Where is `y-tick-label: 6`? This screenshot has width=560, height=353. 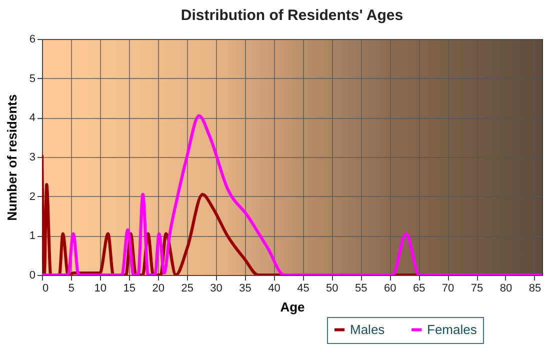 y-tick-label: 6 is located at coordinates (32, 40).